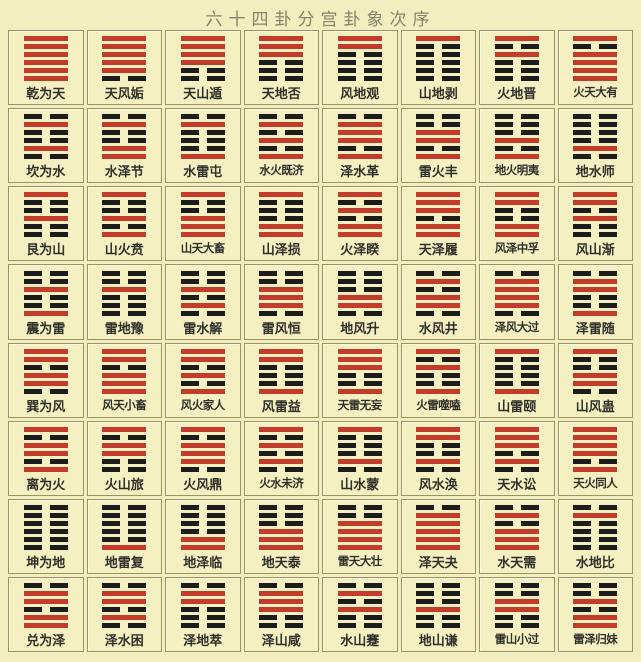  Describe the element at coordinates (595, 224) in the screenshot. I see `hexagram-cell: 风山渐` at that location.